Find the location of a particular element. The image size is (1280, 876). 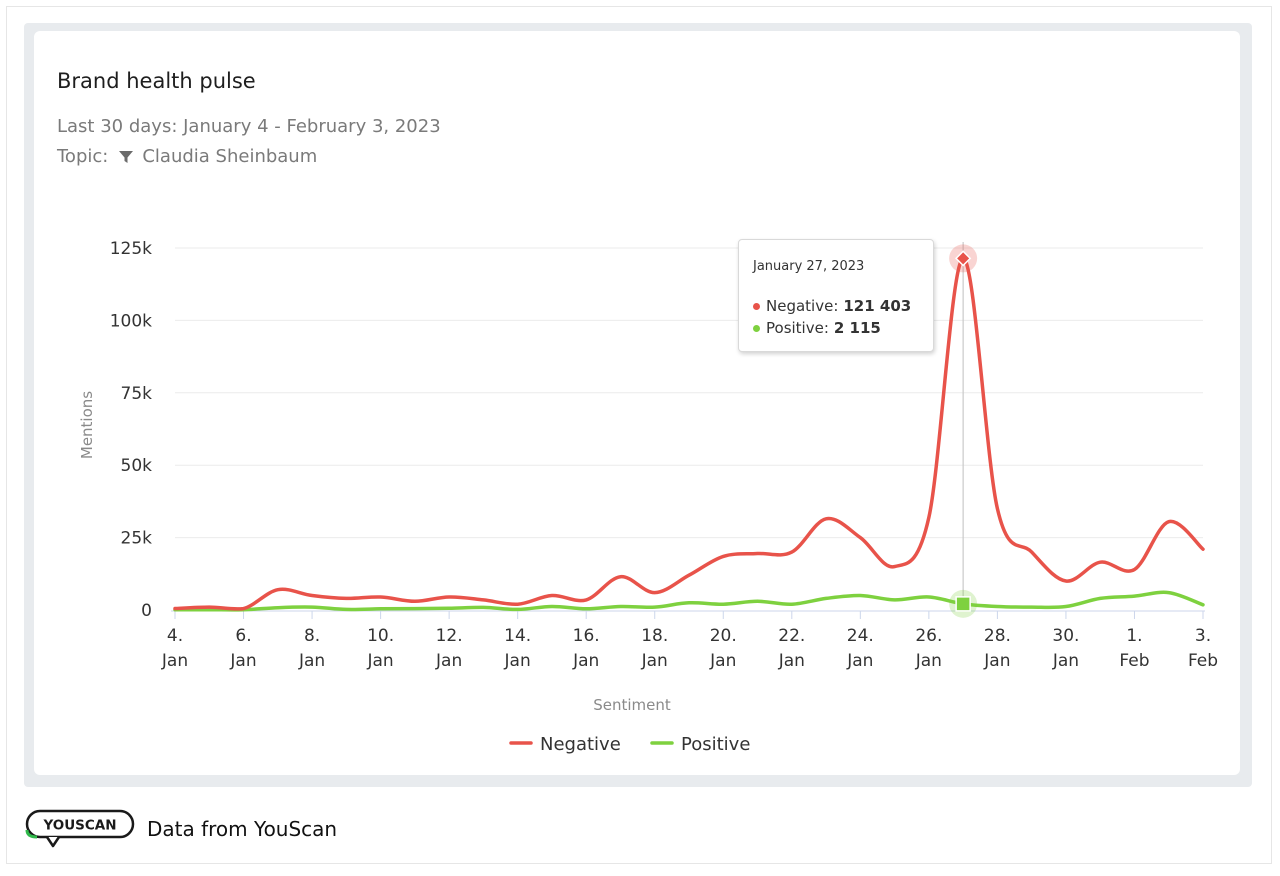

tooltip-positive-row: Positive: 2 115 is located at coordinates (817, 328).